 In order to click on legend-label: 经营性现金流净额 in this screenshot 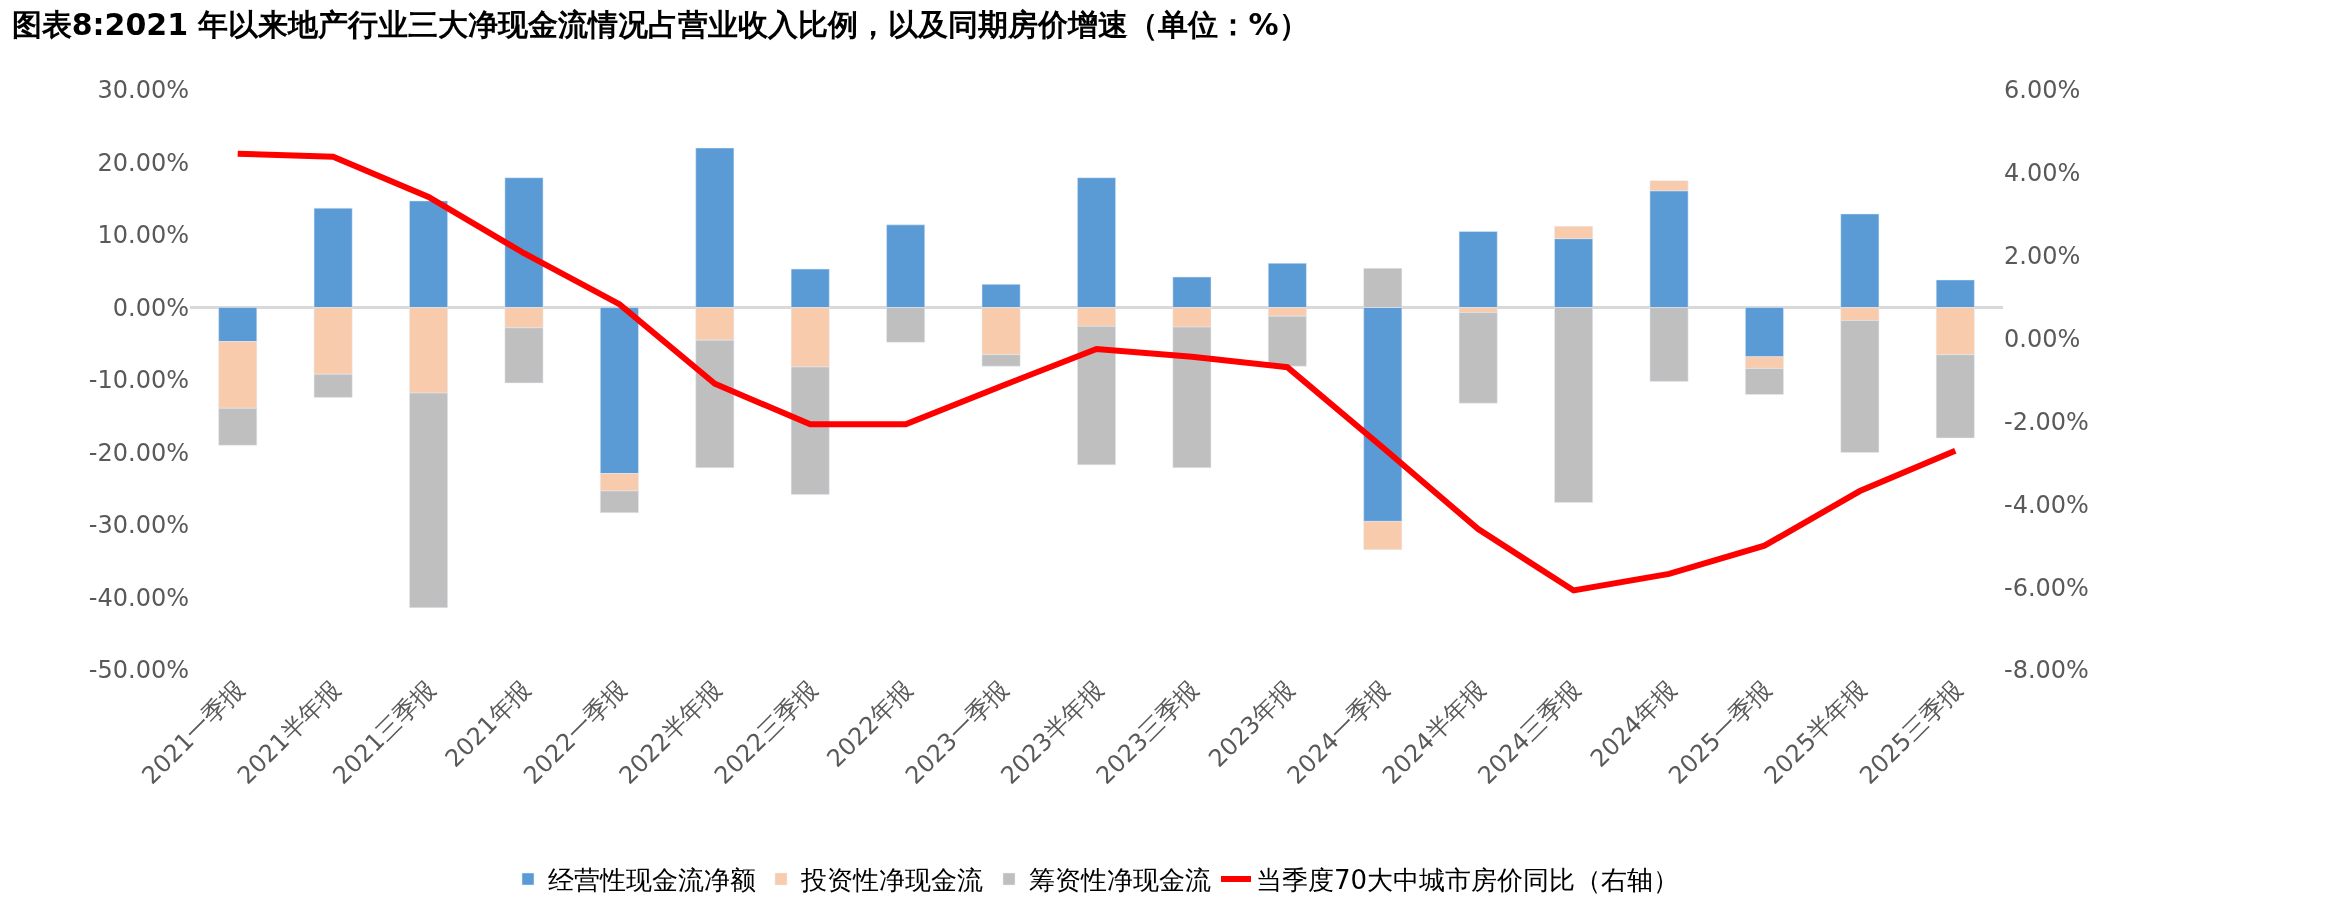, I will do `click(652, 880)`.